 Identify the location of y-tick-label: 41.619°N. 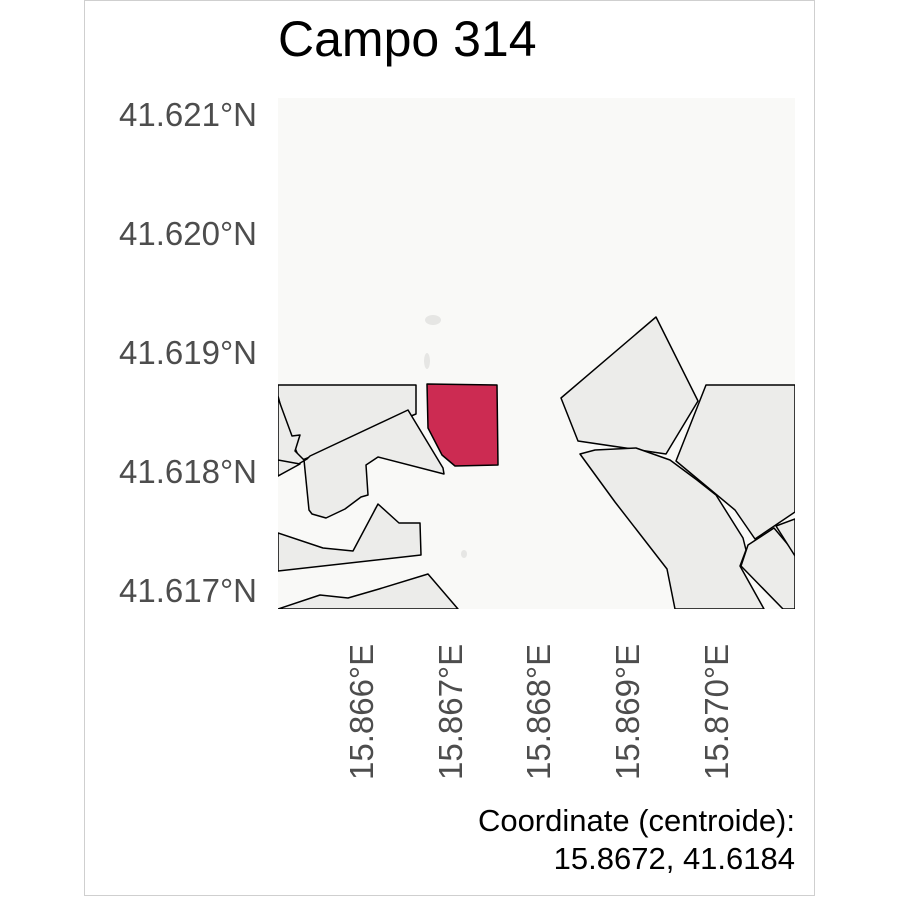
(188, 352).